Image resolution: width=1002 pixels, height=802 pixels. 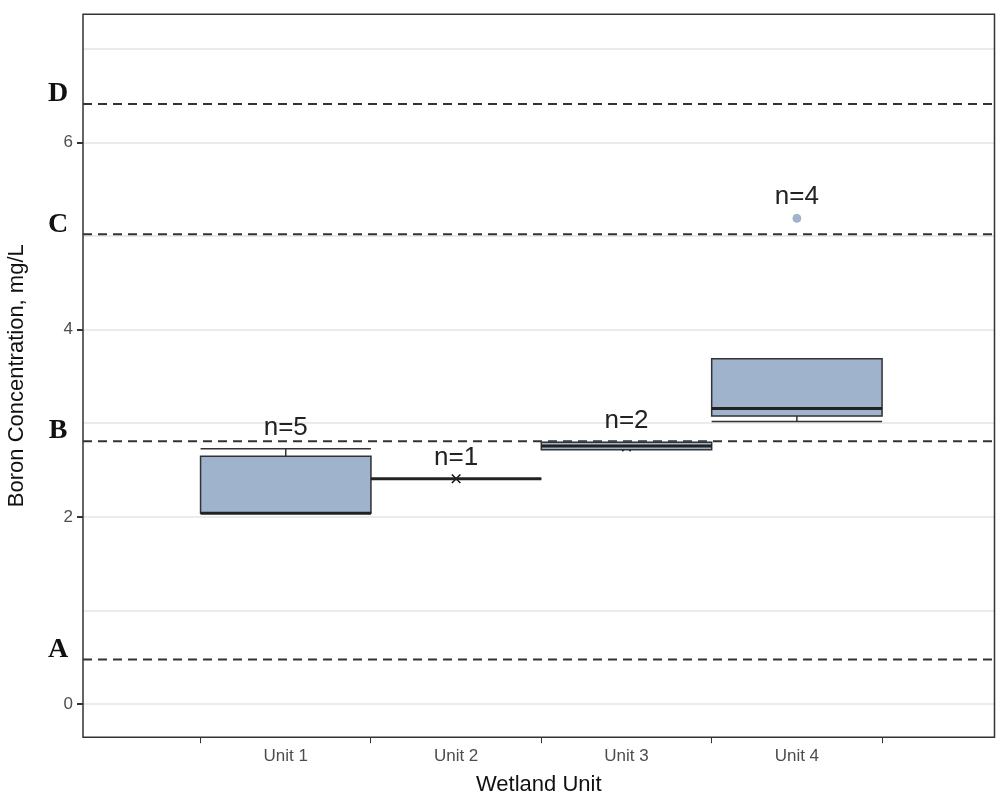 I want to click on y-tick-label: 6, so click(x=68, y=142).